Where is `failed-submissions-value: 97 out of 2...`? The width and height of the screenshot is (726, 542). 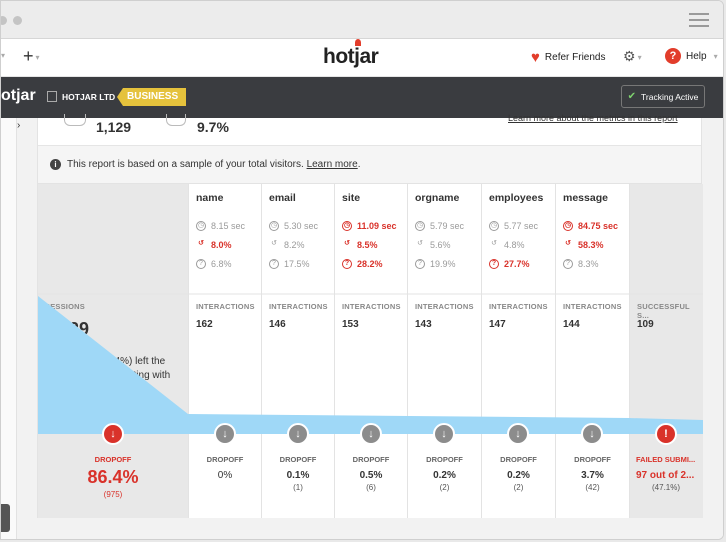
failed-submissions-value: 97 out of 2... is located at coordinates (665, 475).